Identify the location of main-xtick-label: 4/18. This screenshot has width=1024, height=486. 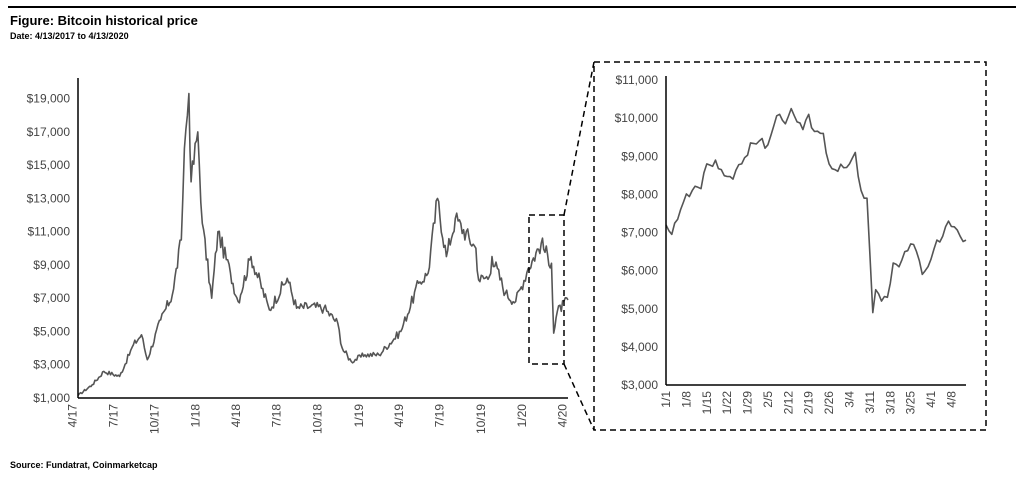
(236, 416).